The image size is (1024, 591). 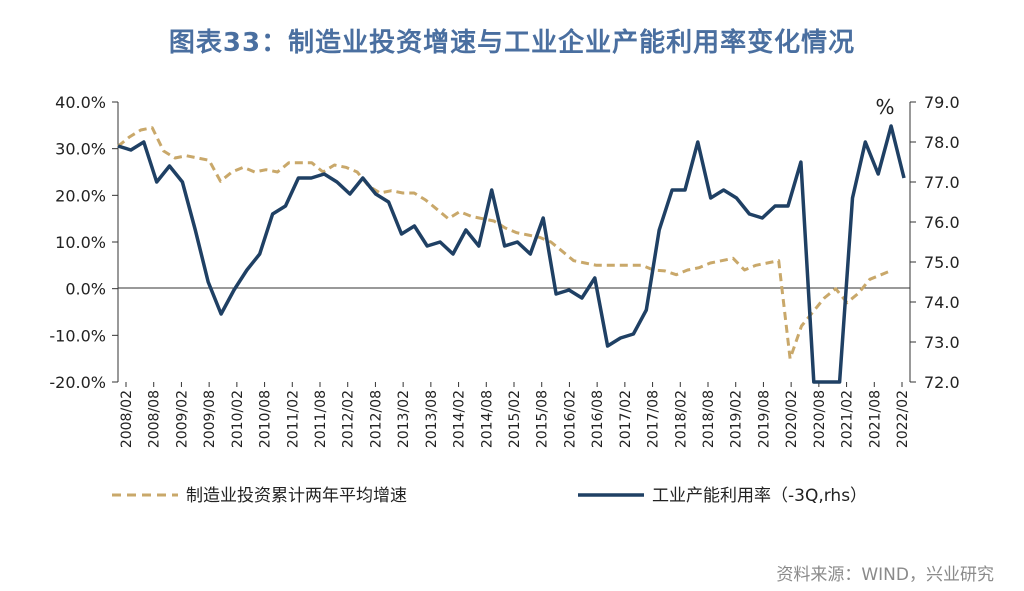 What do you see at coordinates (709, 419) in the screenshot?
I see `x-tick-label: 2018/08` at bounding box center [709, 419].